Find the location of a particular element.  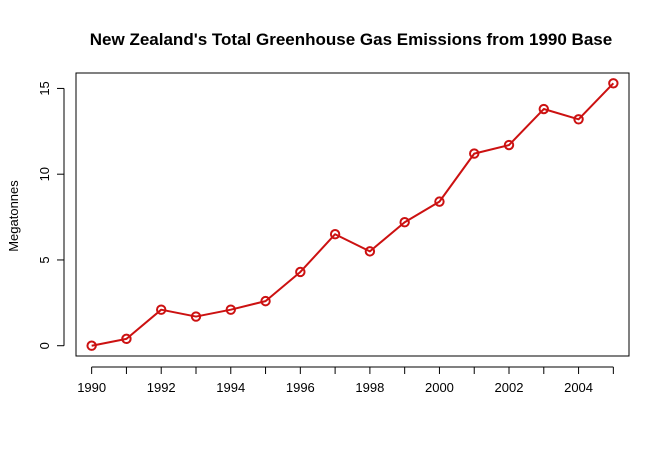

data-point-2003 is located at coordinates (543, 109).